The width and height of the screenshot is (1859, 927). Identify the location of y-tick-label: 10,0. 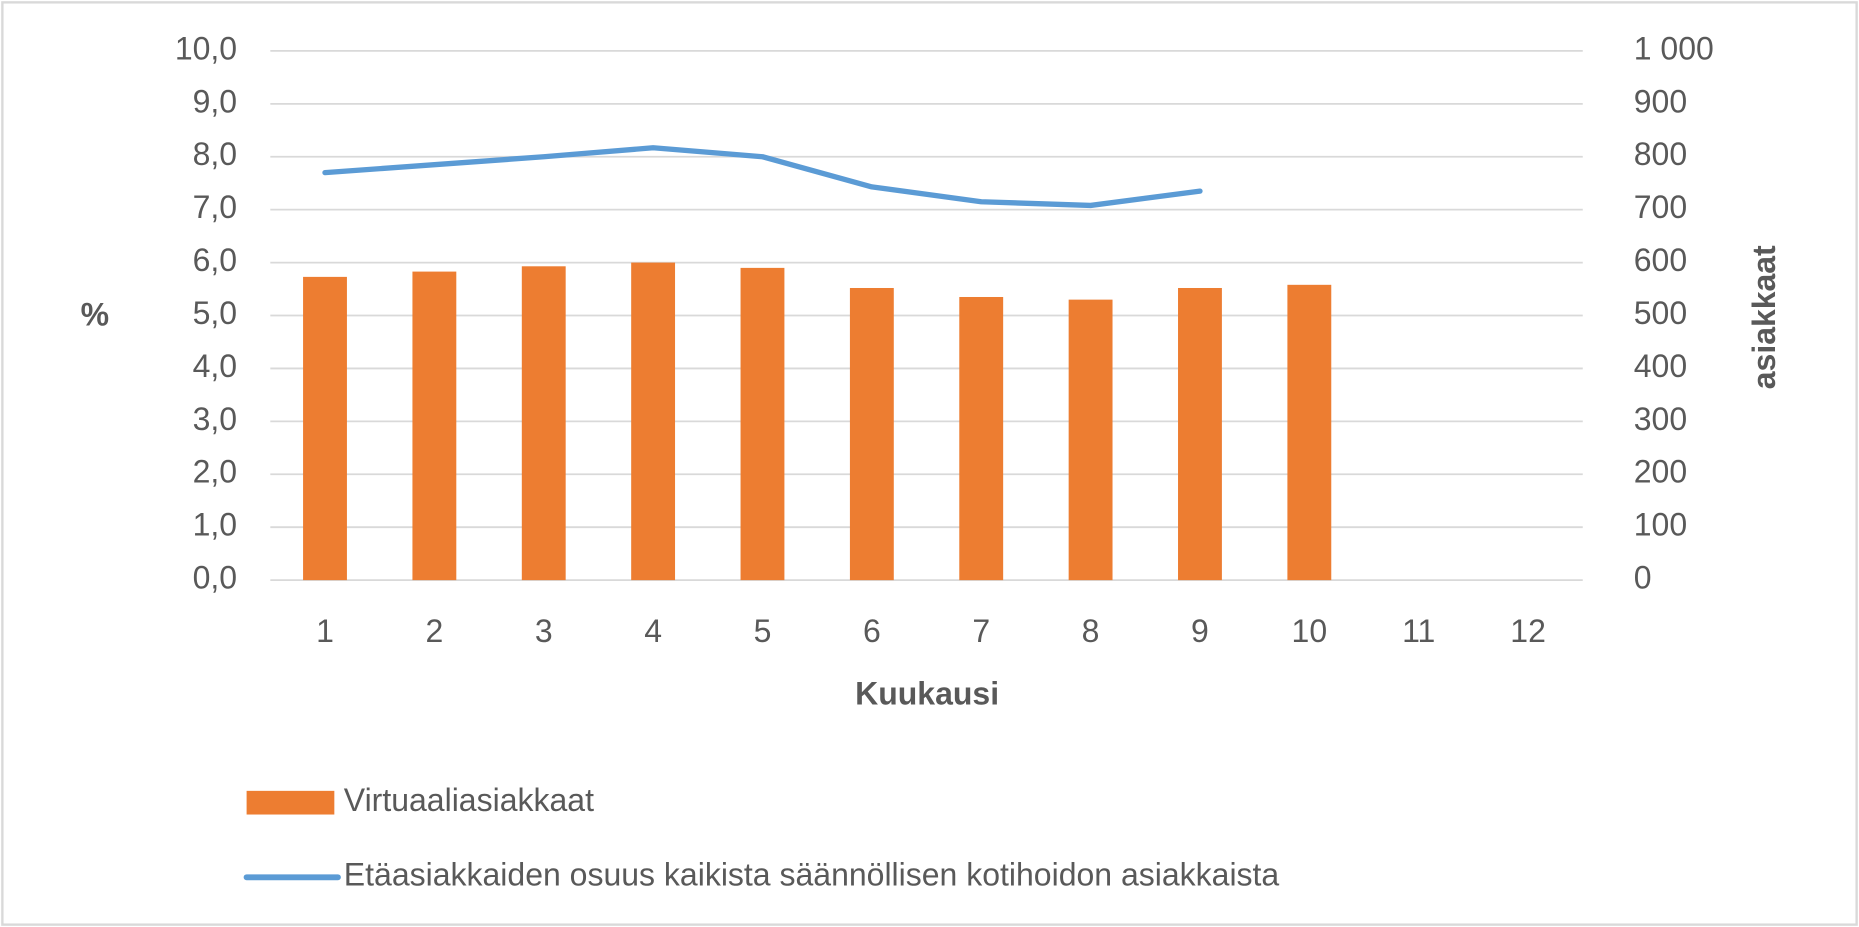
(206, 48).